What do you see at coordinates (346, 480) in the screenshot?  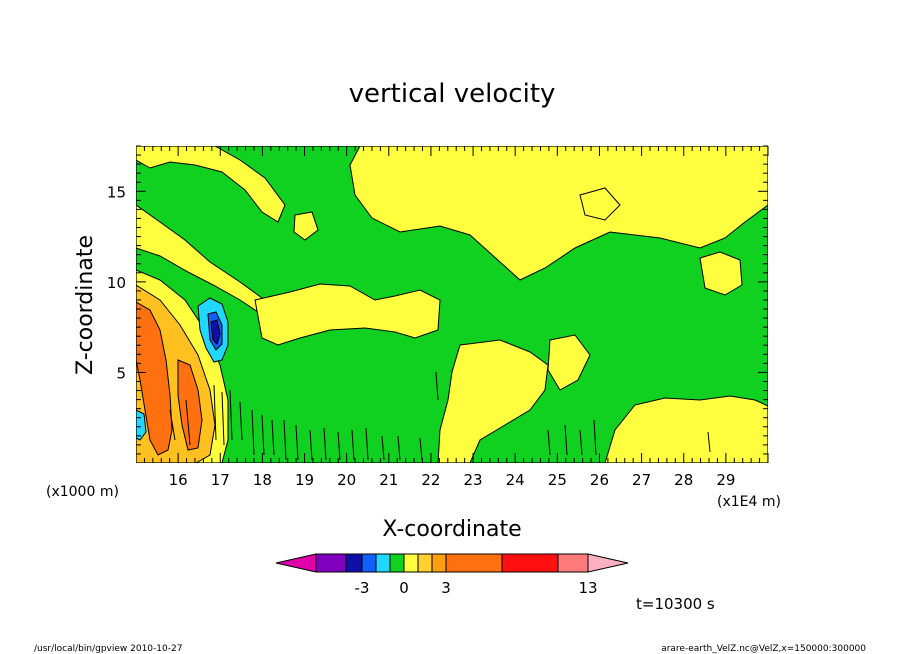 I see `x-tick-label: 20` at bounding box center [346, 480].